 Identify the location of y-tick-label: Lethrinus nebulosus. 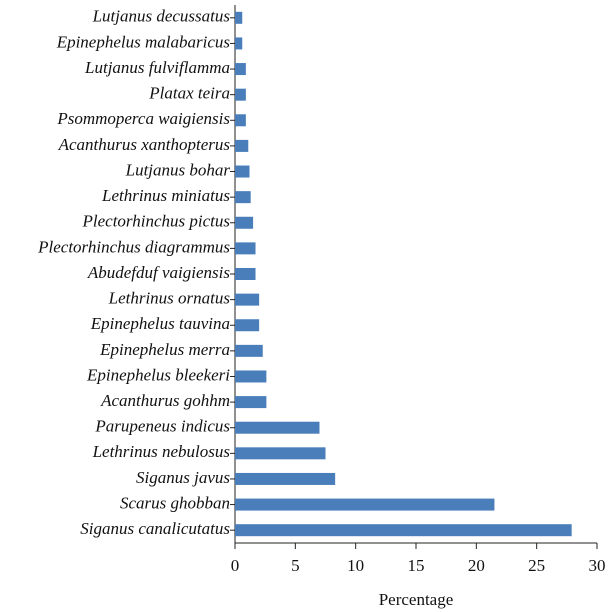
(161, 451).